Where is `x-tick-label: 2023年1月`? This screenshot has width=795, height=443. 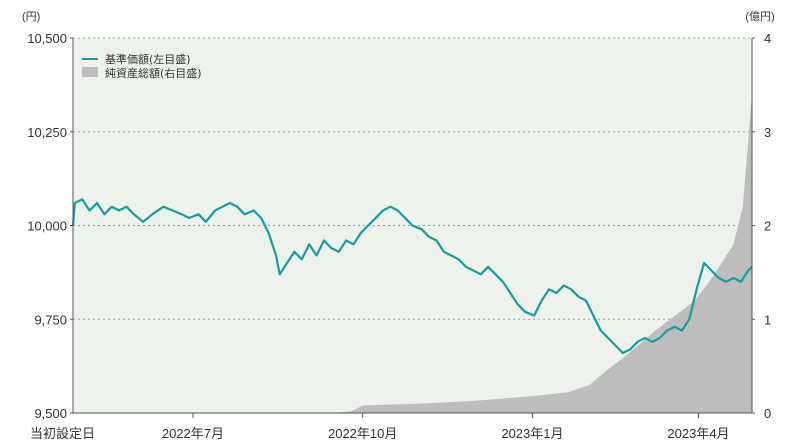
x-tick-label: 2023年1月 is located at coordinates (532, 433).